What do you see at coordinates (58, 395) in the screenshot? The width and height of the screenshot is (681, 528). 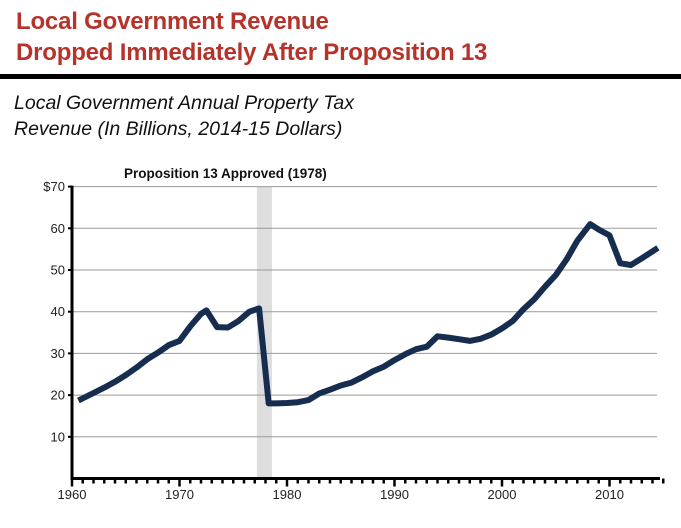 I see `y-tick-label: 20` at bounding box center [58, 395].